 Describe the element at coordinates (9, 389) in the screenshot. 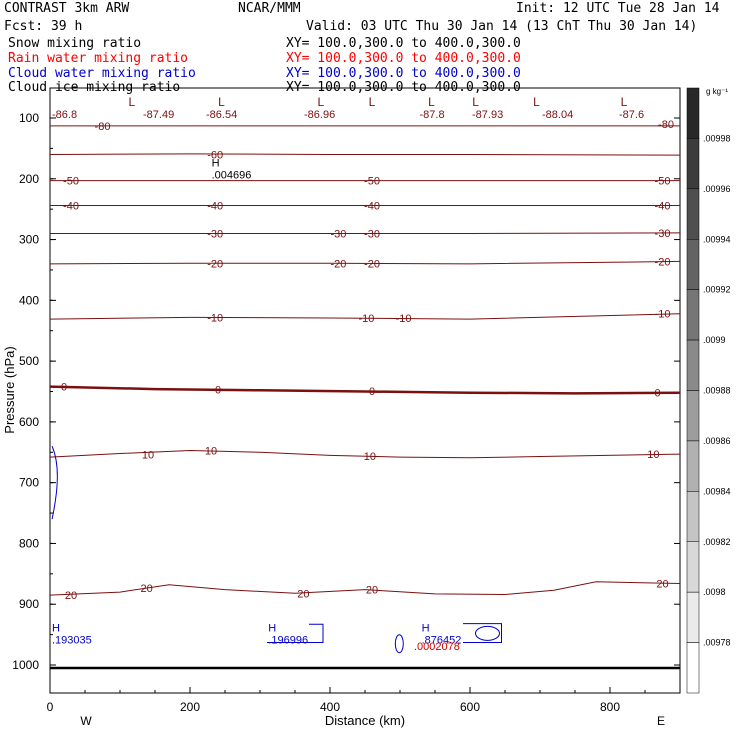

I see `y-axis-title: Pressure (hPa)` at that location.